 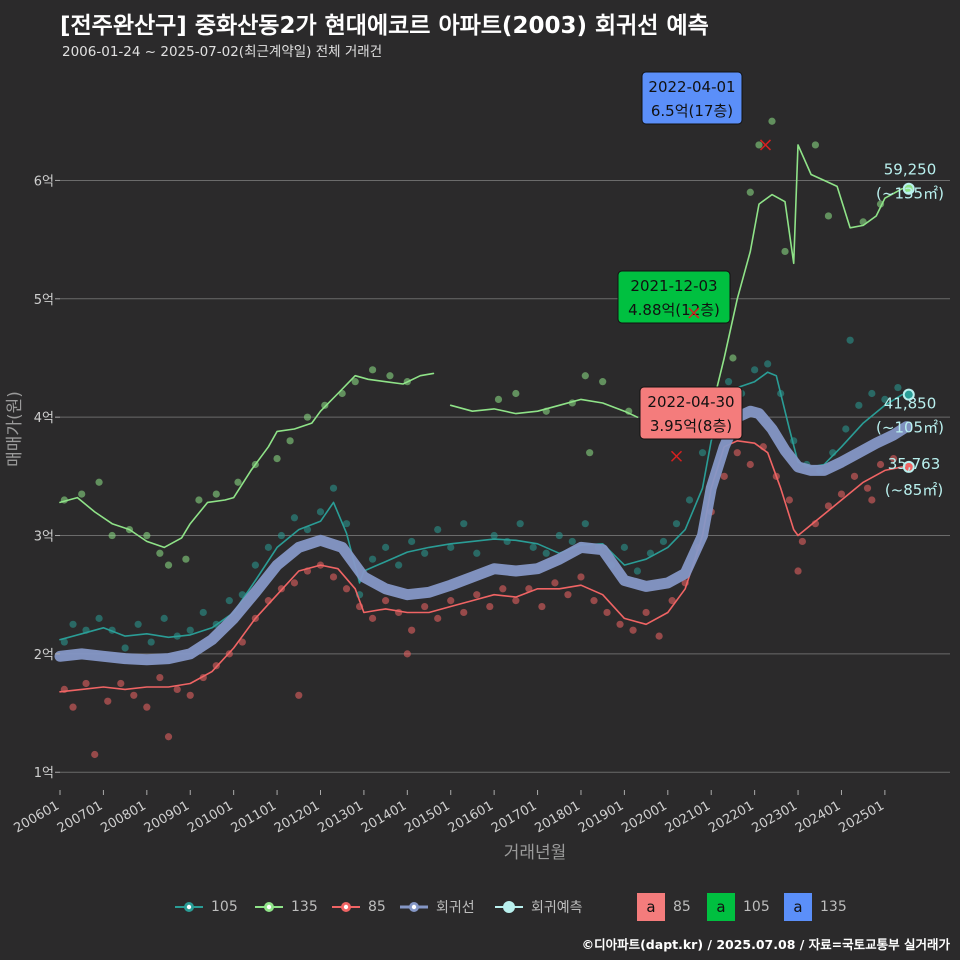 What do you see at coordinates (910, 170) in the screenshot?
I see `forecast-value-label: 59,250` at bounding box center [910, 170].